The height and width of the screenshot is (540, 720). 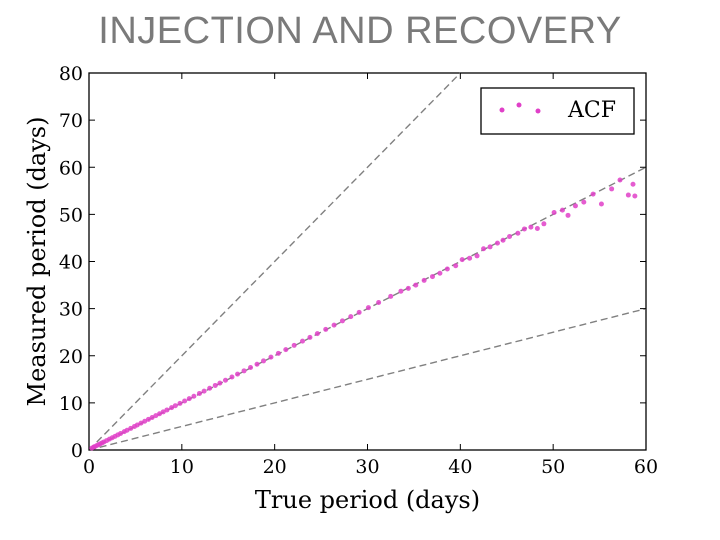 What do you see at coordinates (591, 110) in the screenshot?
I see `legend-label-acf: ACF` at bounding box center [591, 110].